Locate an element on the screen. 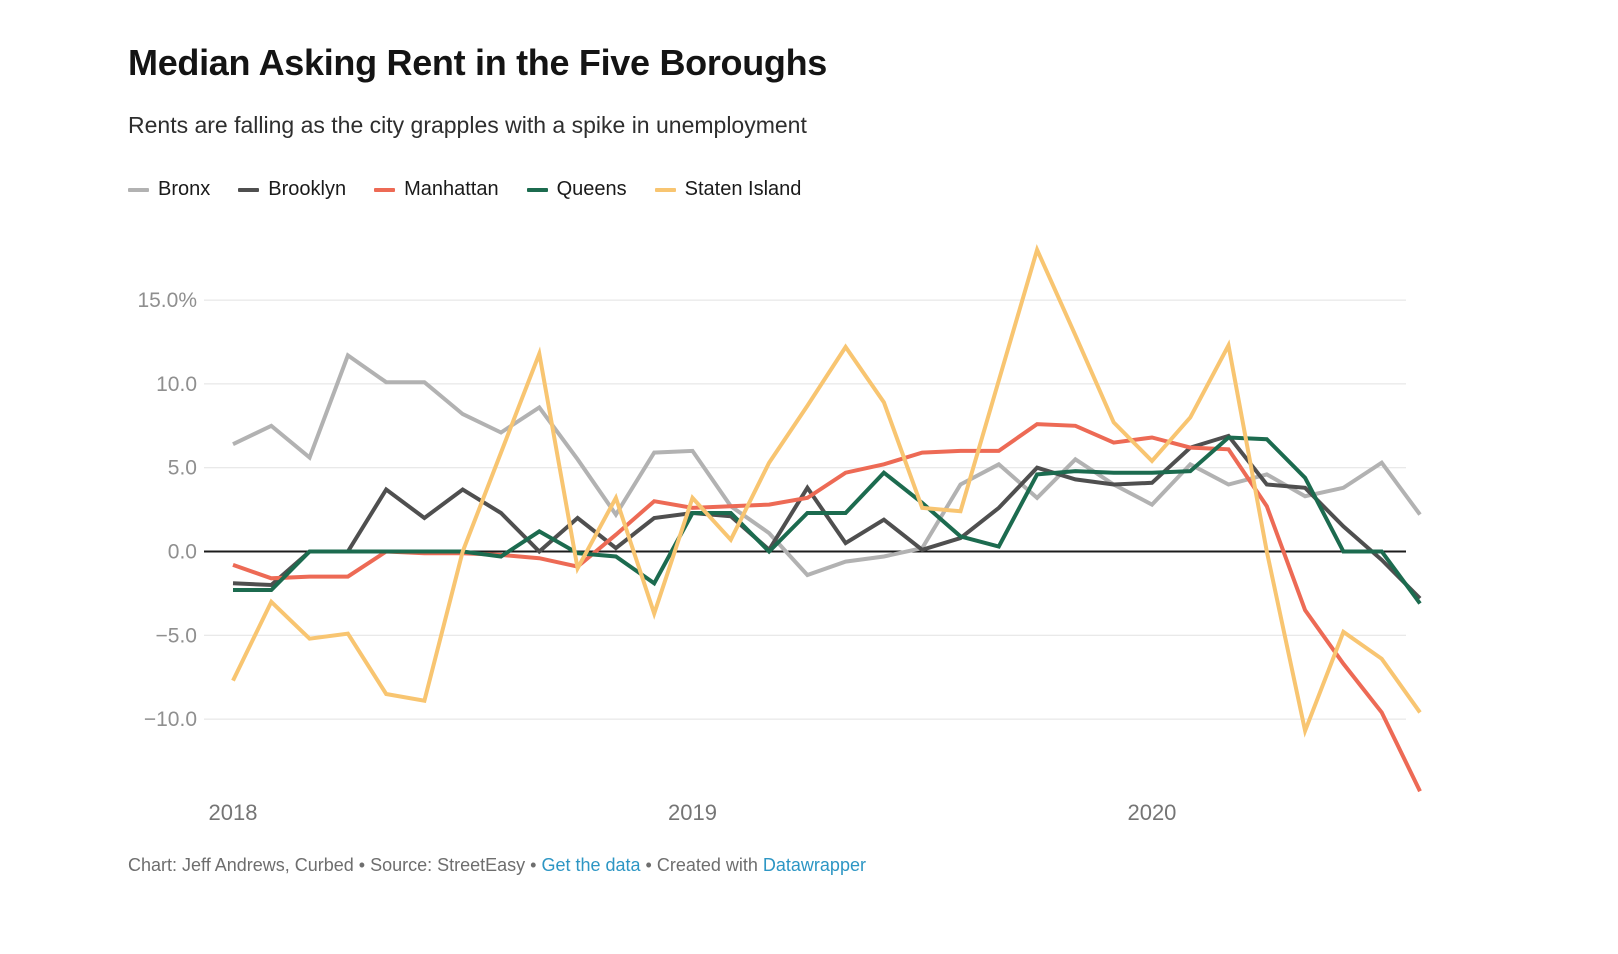  series-line-queens is located at coordinates (827, 520).